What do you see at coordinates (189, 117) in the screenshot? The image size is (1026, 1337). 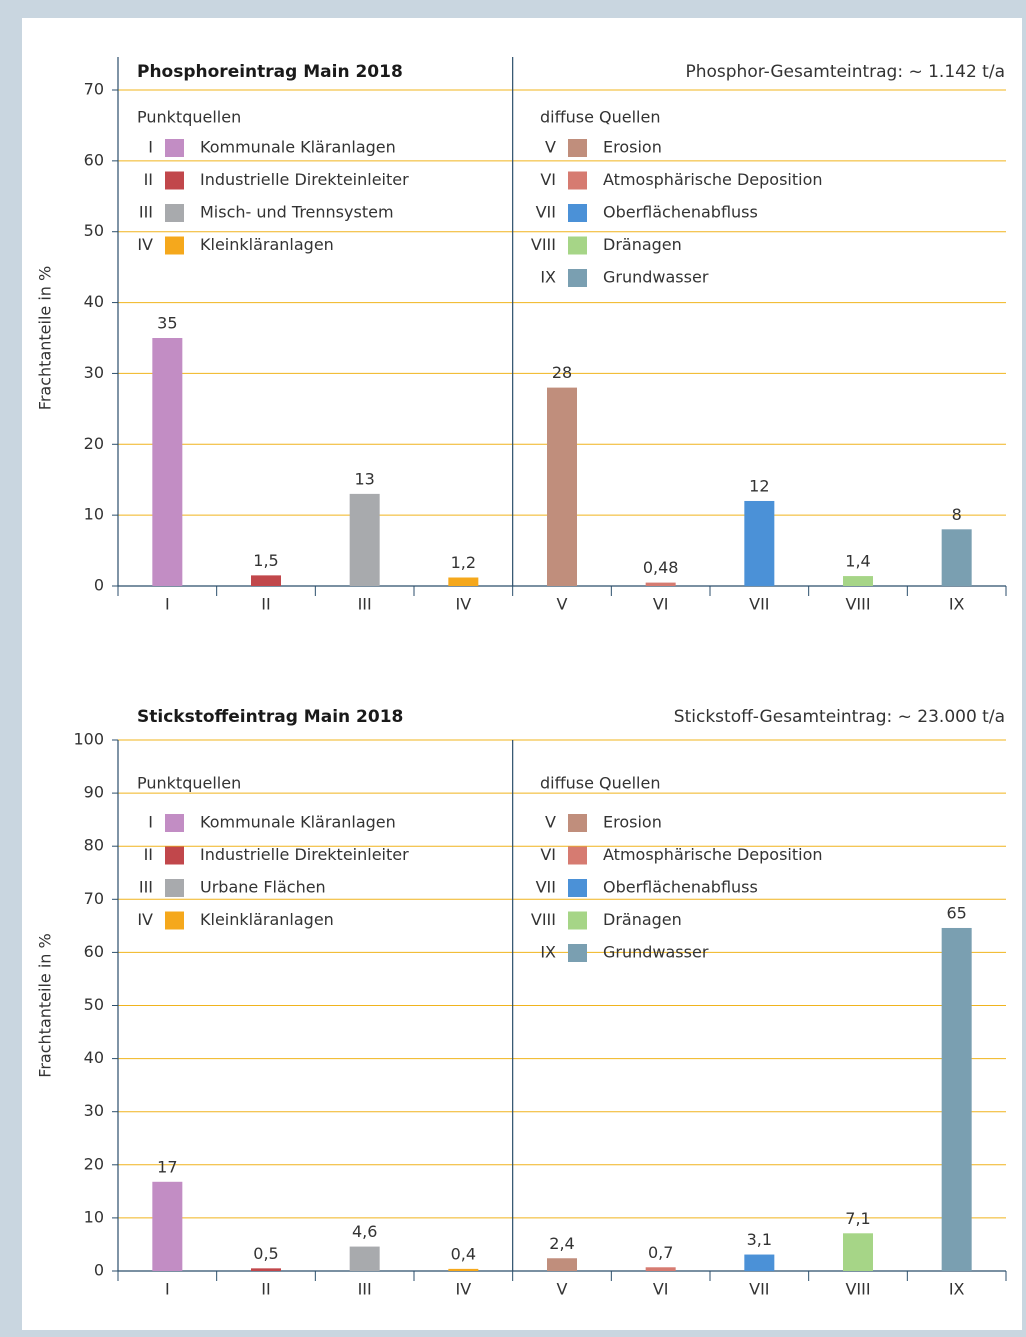 I see `legend-group-title: Punktquellen` at bounding box center [189, 117].